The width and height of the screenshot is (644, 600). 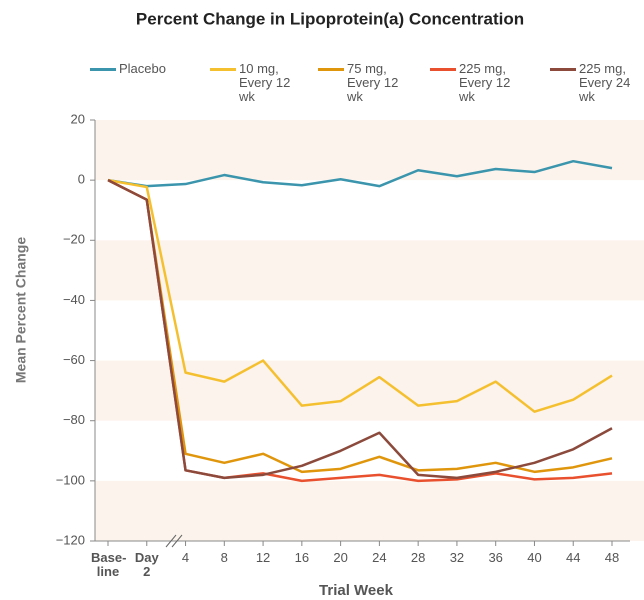 What do you see at coordinates (573, 557) in the screenshot?
I see `x-tick-label: 44` at bounding box center [573, 557].